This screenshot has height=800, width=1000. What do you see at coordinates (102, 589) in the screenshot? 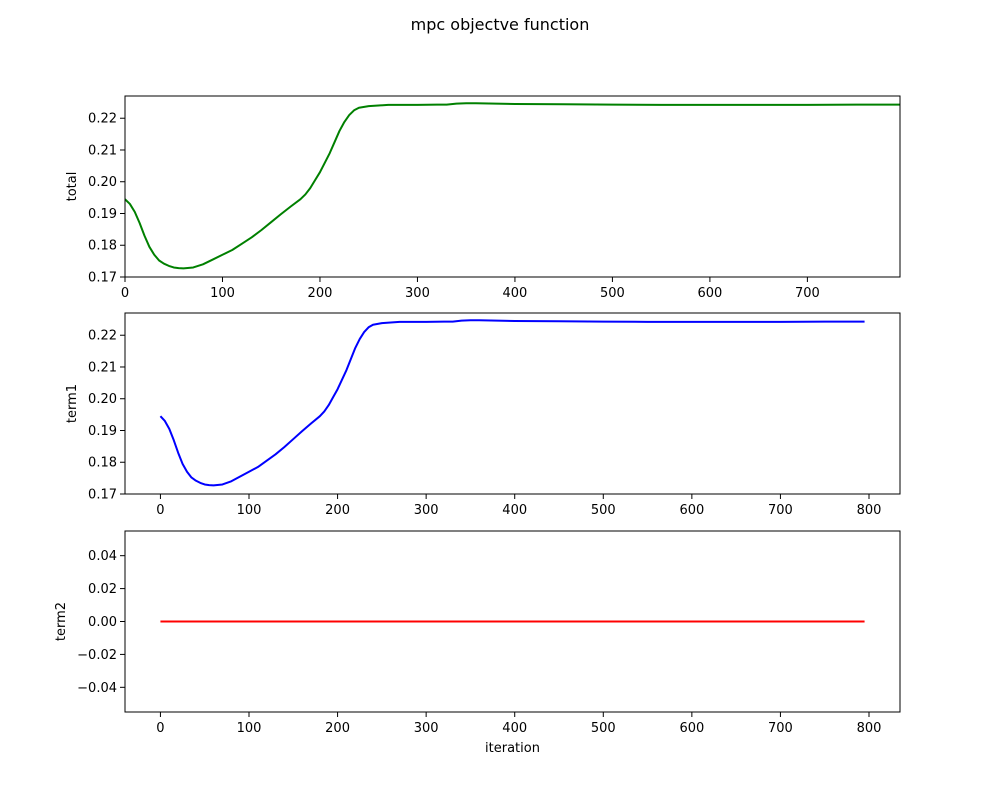
I see `y-tick-label: 0.02` at bounding box center [102, 589].